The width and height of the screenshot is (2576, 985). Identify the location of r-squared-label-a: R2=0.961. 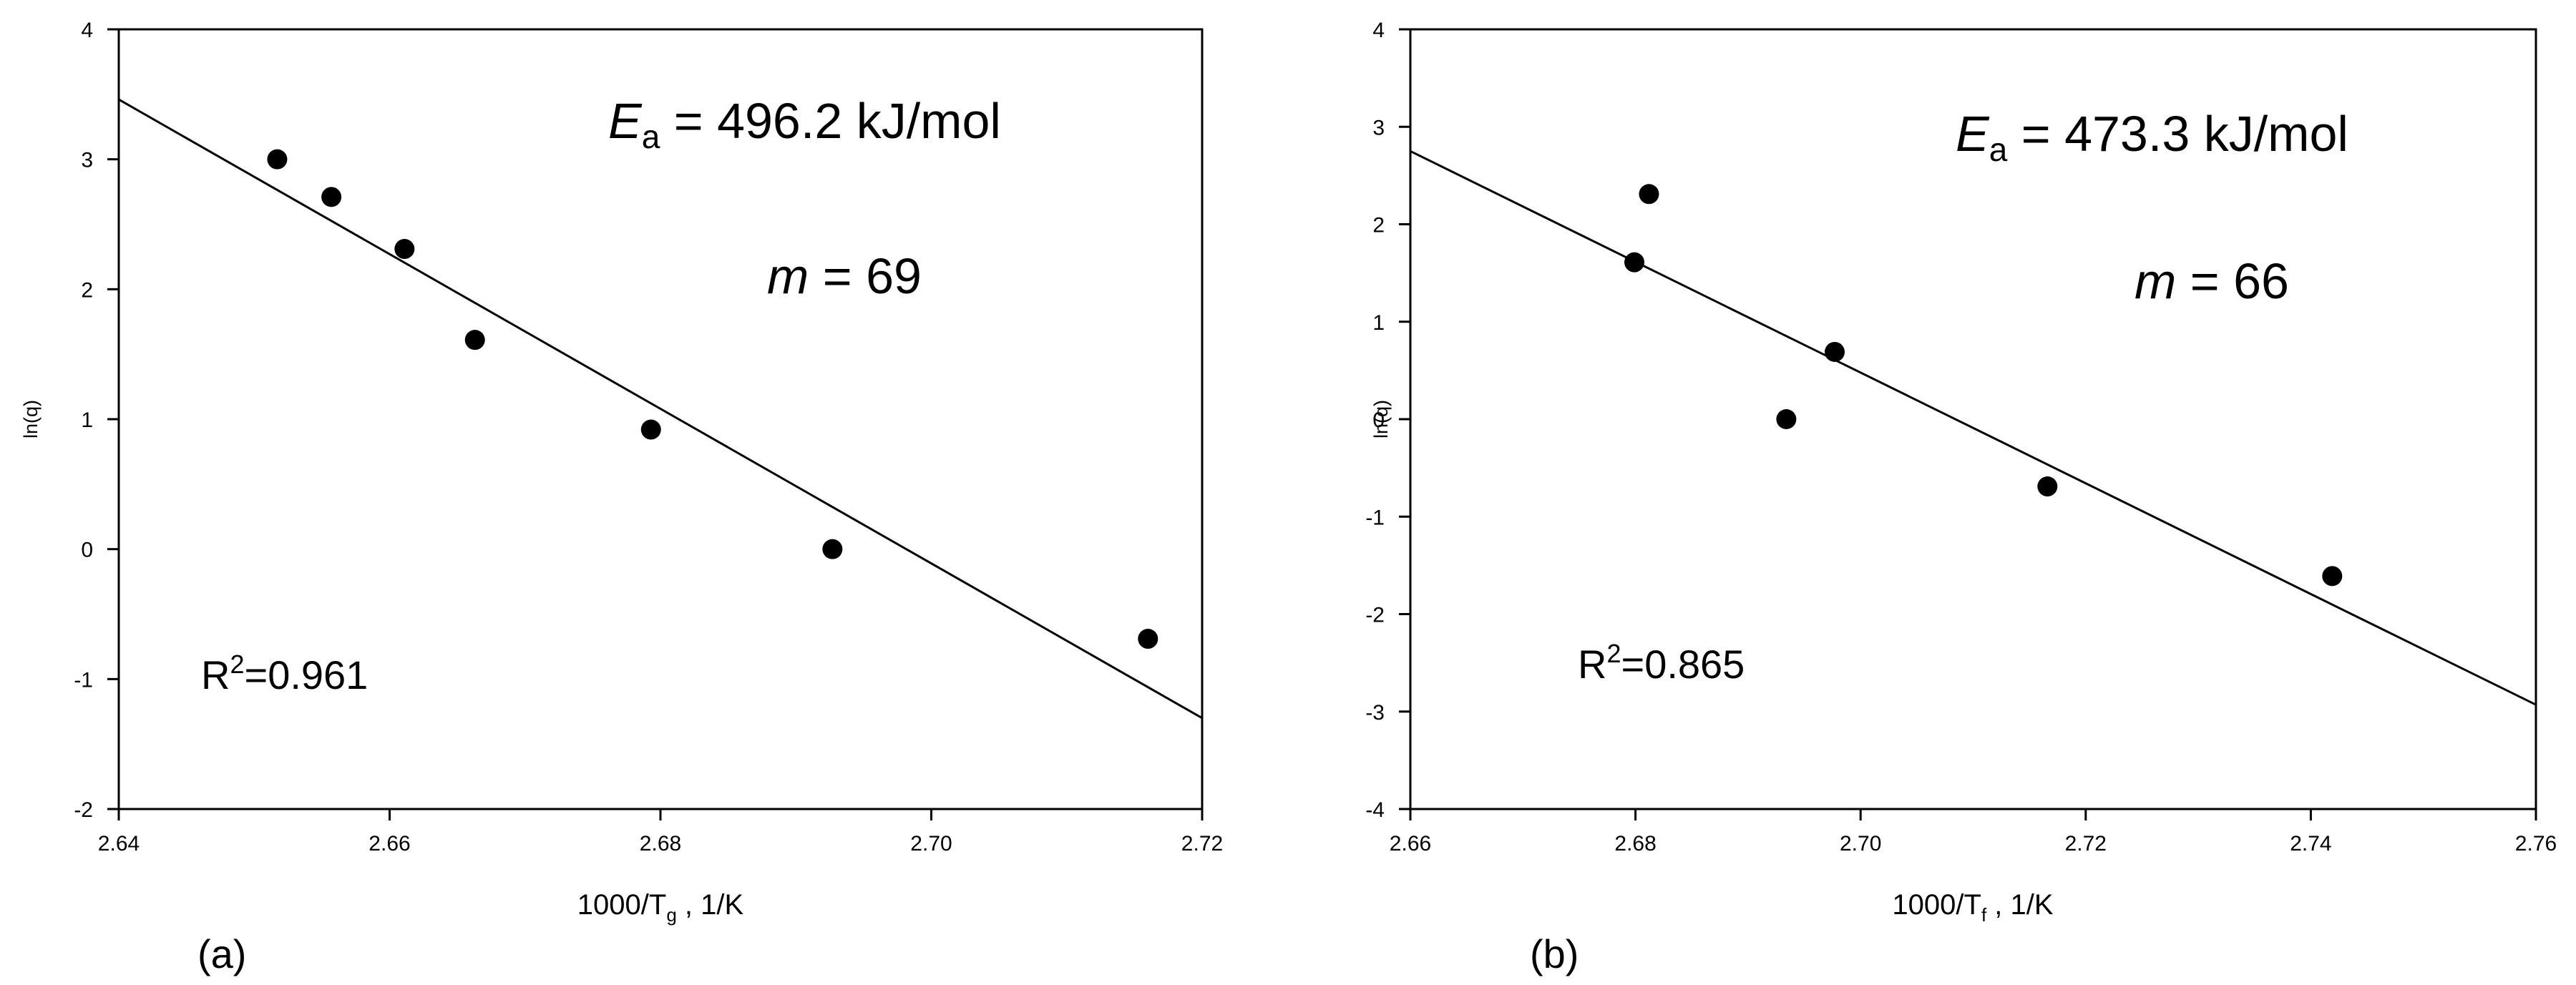
(284, 673).